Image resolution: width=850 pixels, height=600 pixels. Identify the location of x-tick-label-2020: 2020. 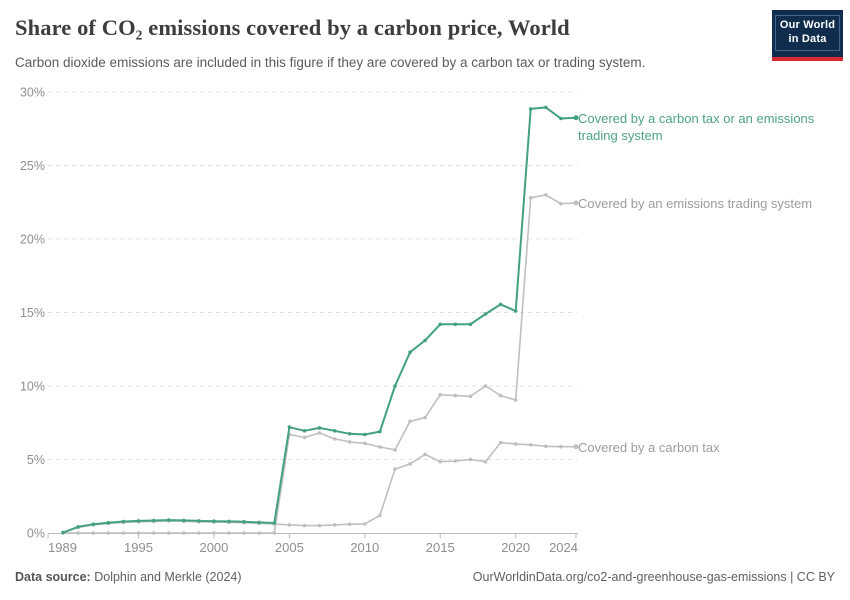
(515, 547).